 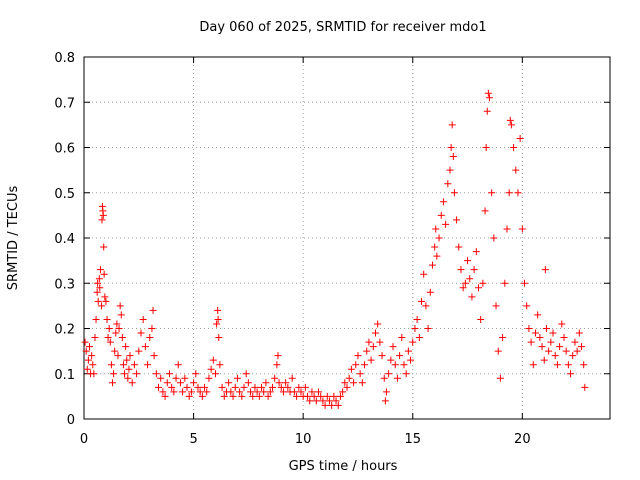 I want to click on y-tick-label: 0.4, so click(x=64, y=239).